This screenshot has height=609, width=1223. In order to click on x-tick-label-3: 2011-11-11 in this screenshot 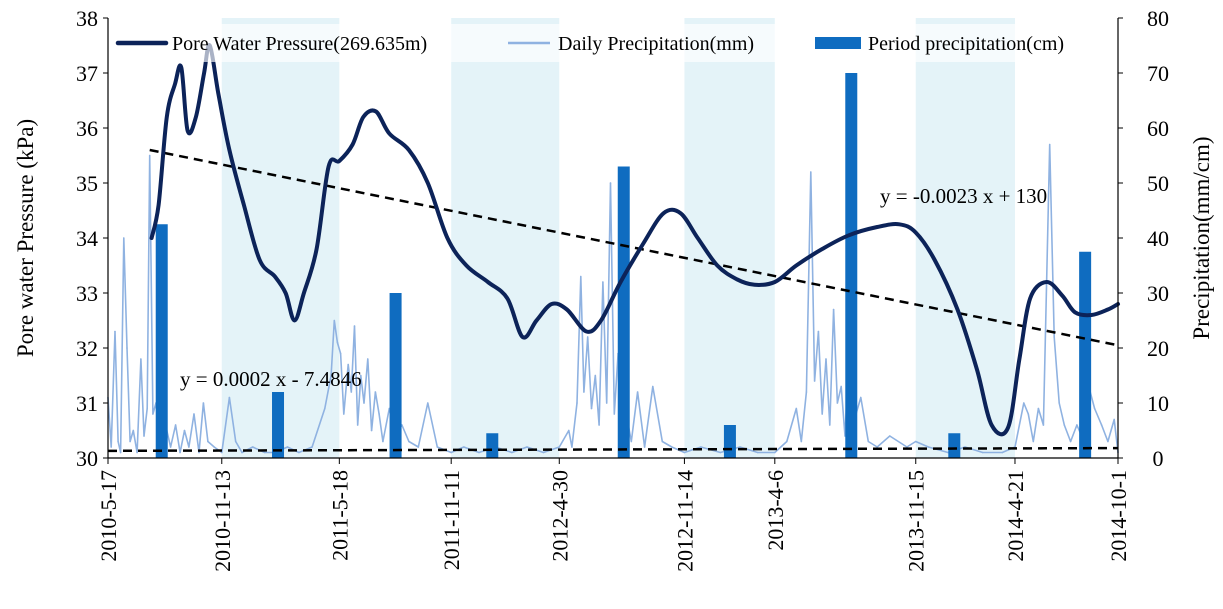, I will do `click(451, 520)`.